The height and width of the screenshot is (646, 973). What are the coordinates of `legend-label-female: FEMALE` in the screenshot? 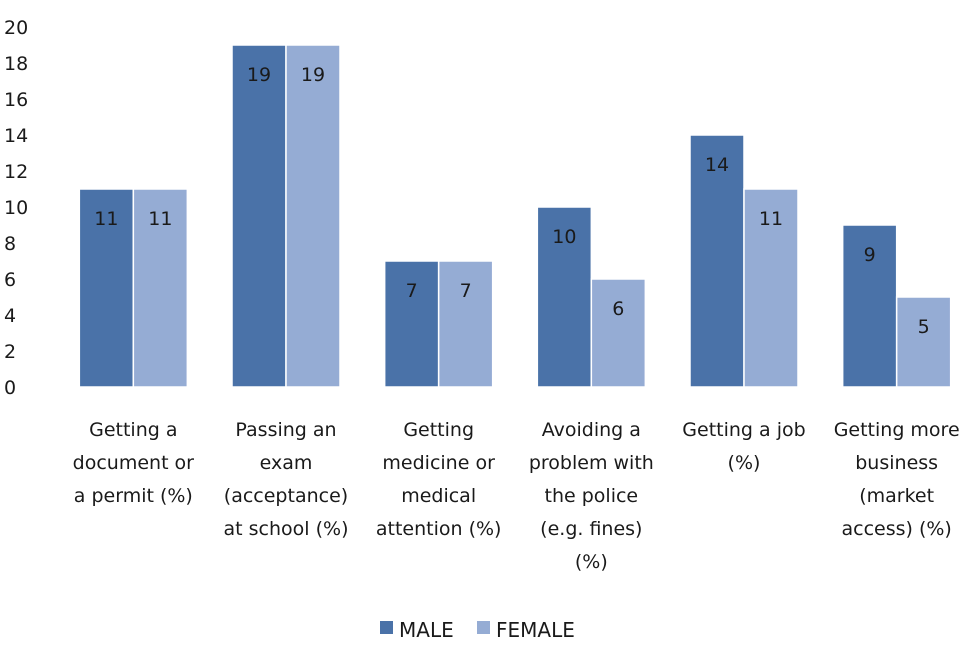 It's located at (535, 630).